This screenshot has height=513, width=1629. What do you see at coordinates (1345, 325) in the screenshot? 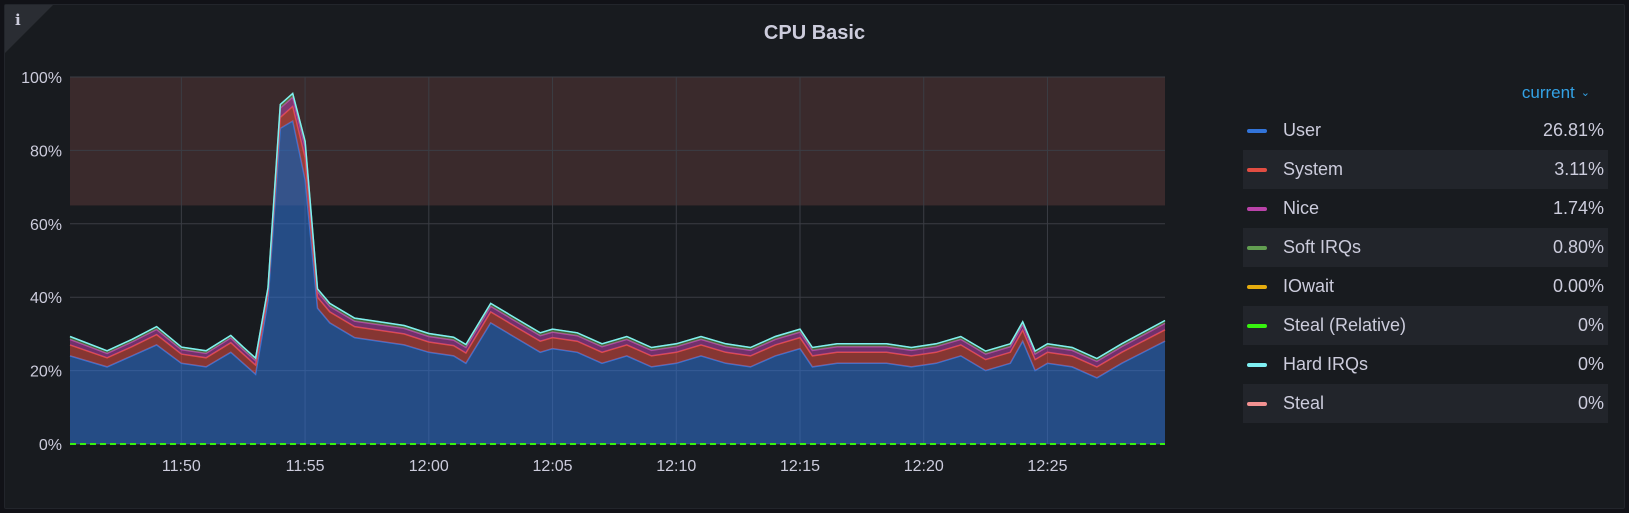
I see `legend-series-name: Steal (Relative)` at bounding box center [1345, 325].